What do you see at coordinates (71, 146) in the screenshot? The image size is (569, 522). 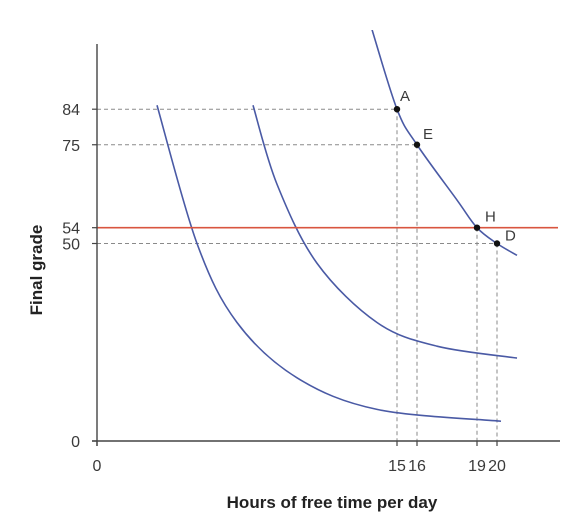 I see `y-tick-label: 75` at bounding box center [71, 146].